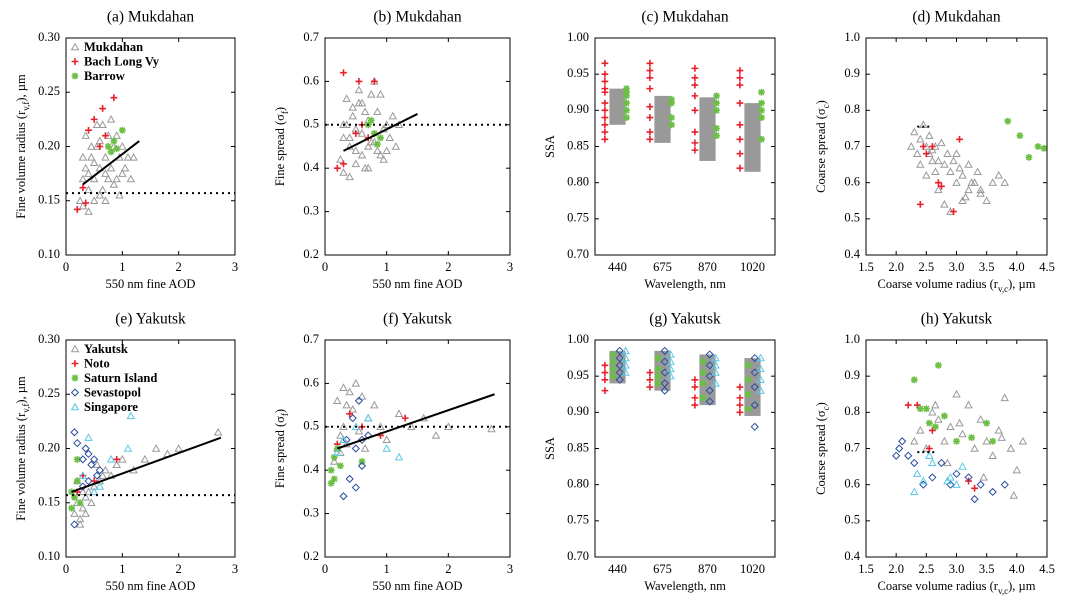 This screenshot has height=605, width=1070. Describe the element at coordinates (956, 146) in the screenshot. I see `plot-frame` at that location.